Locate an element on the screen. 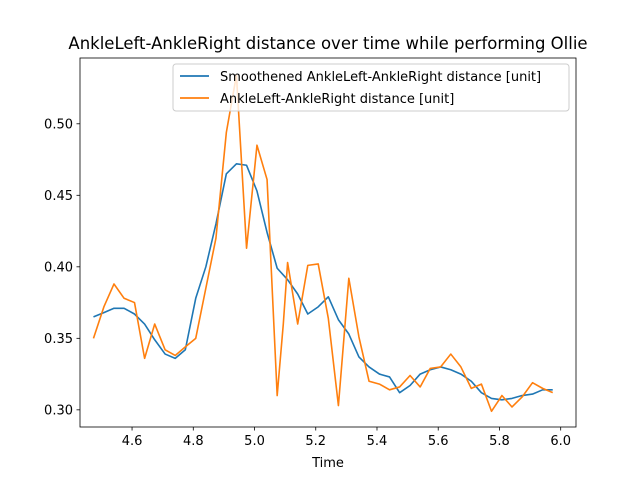  legend-box is located at coordinates (371, 87).